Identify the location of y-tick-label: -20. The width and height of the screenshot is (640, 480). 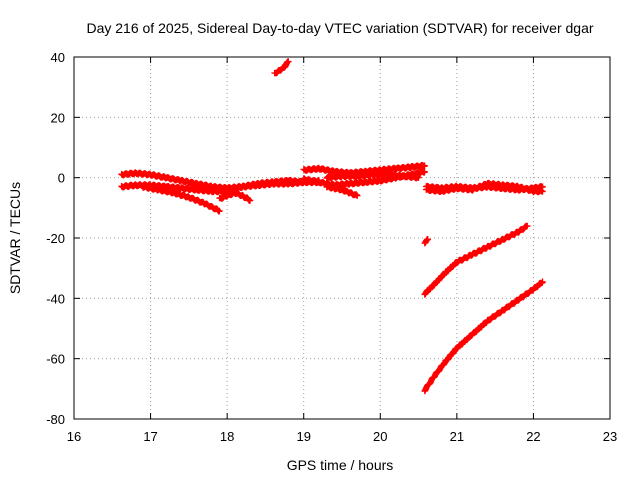
(55, 238).